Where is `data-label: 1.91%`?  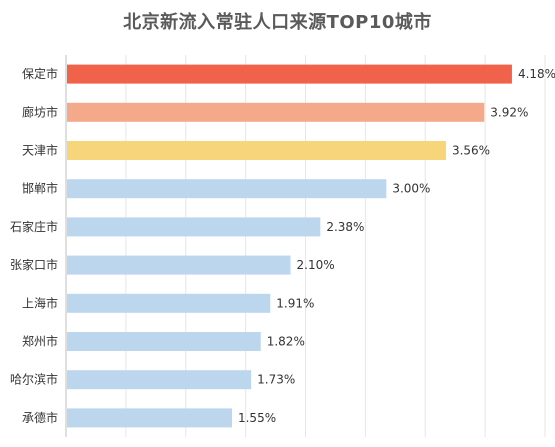
data-label: 1.91% is located at coordinates (295, 303).